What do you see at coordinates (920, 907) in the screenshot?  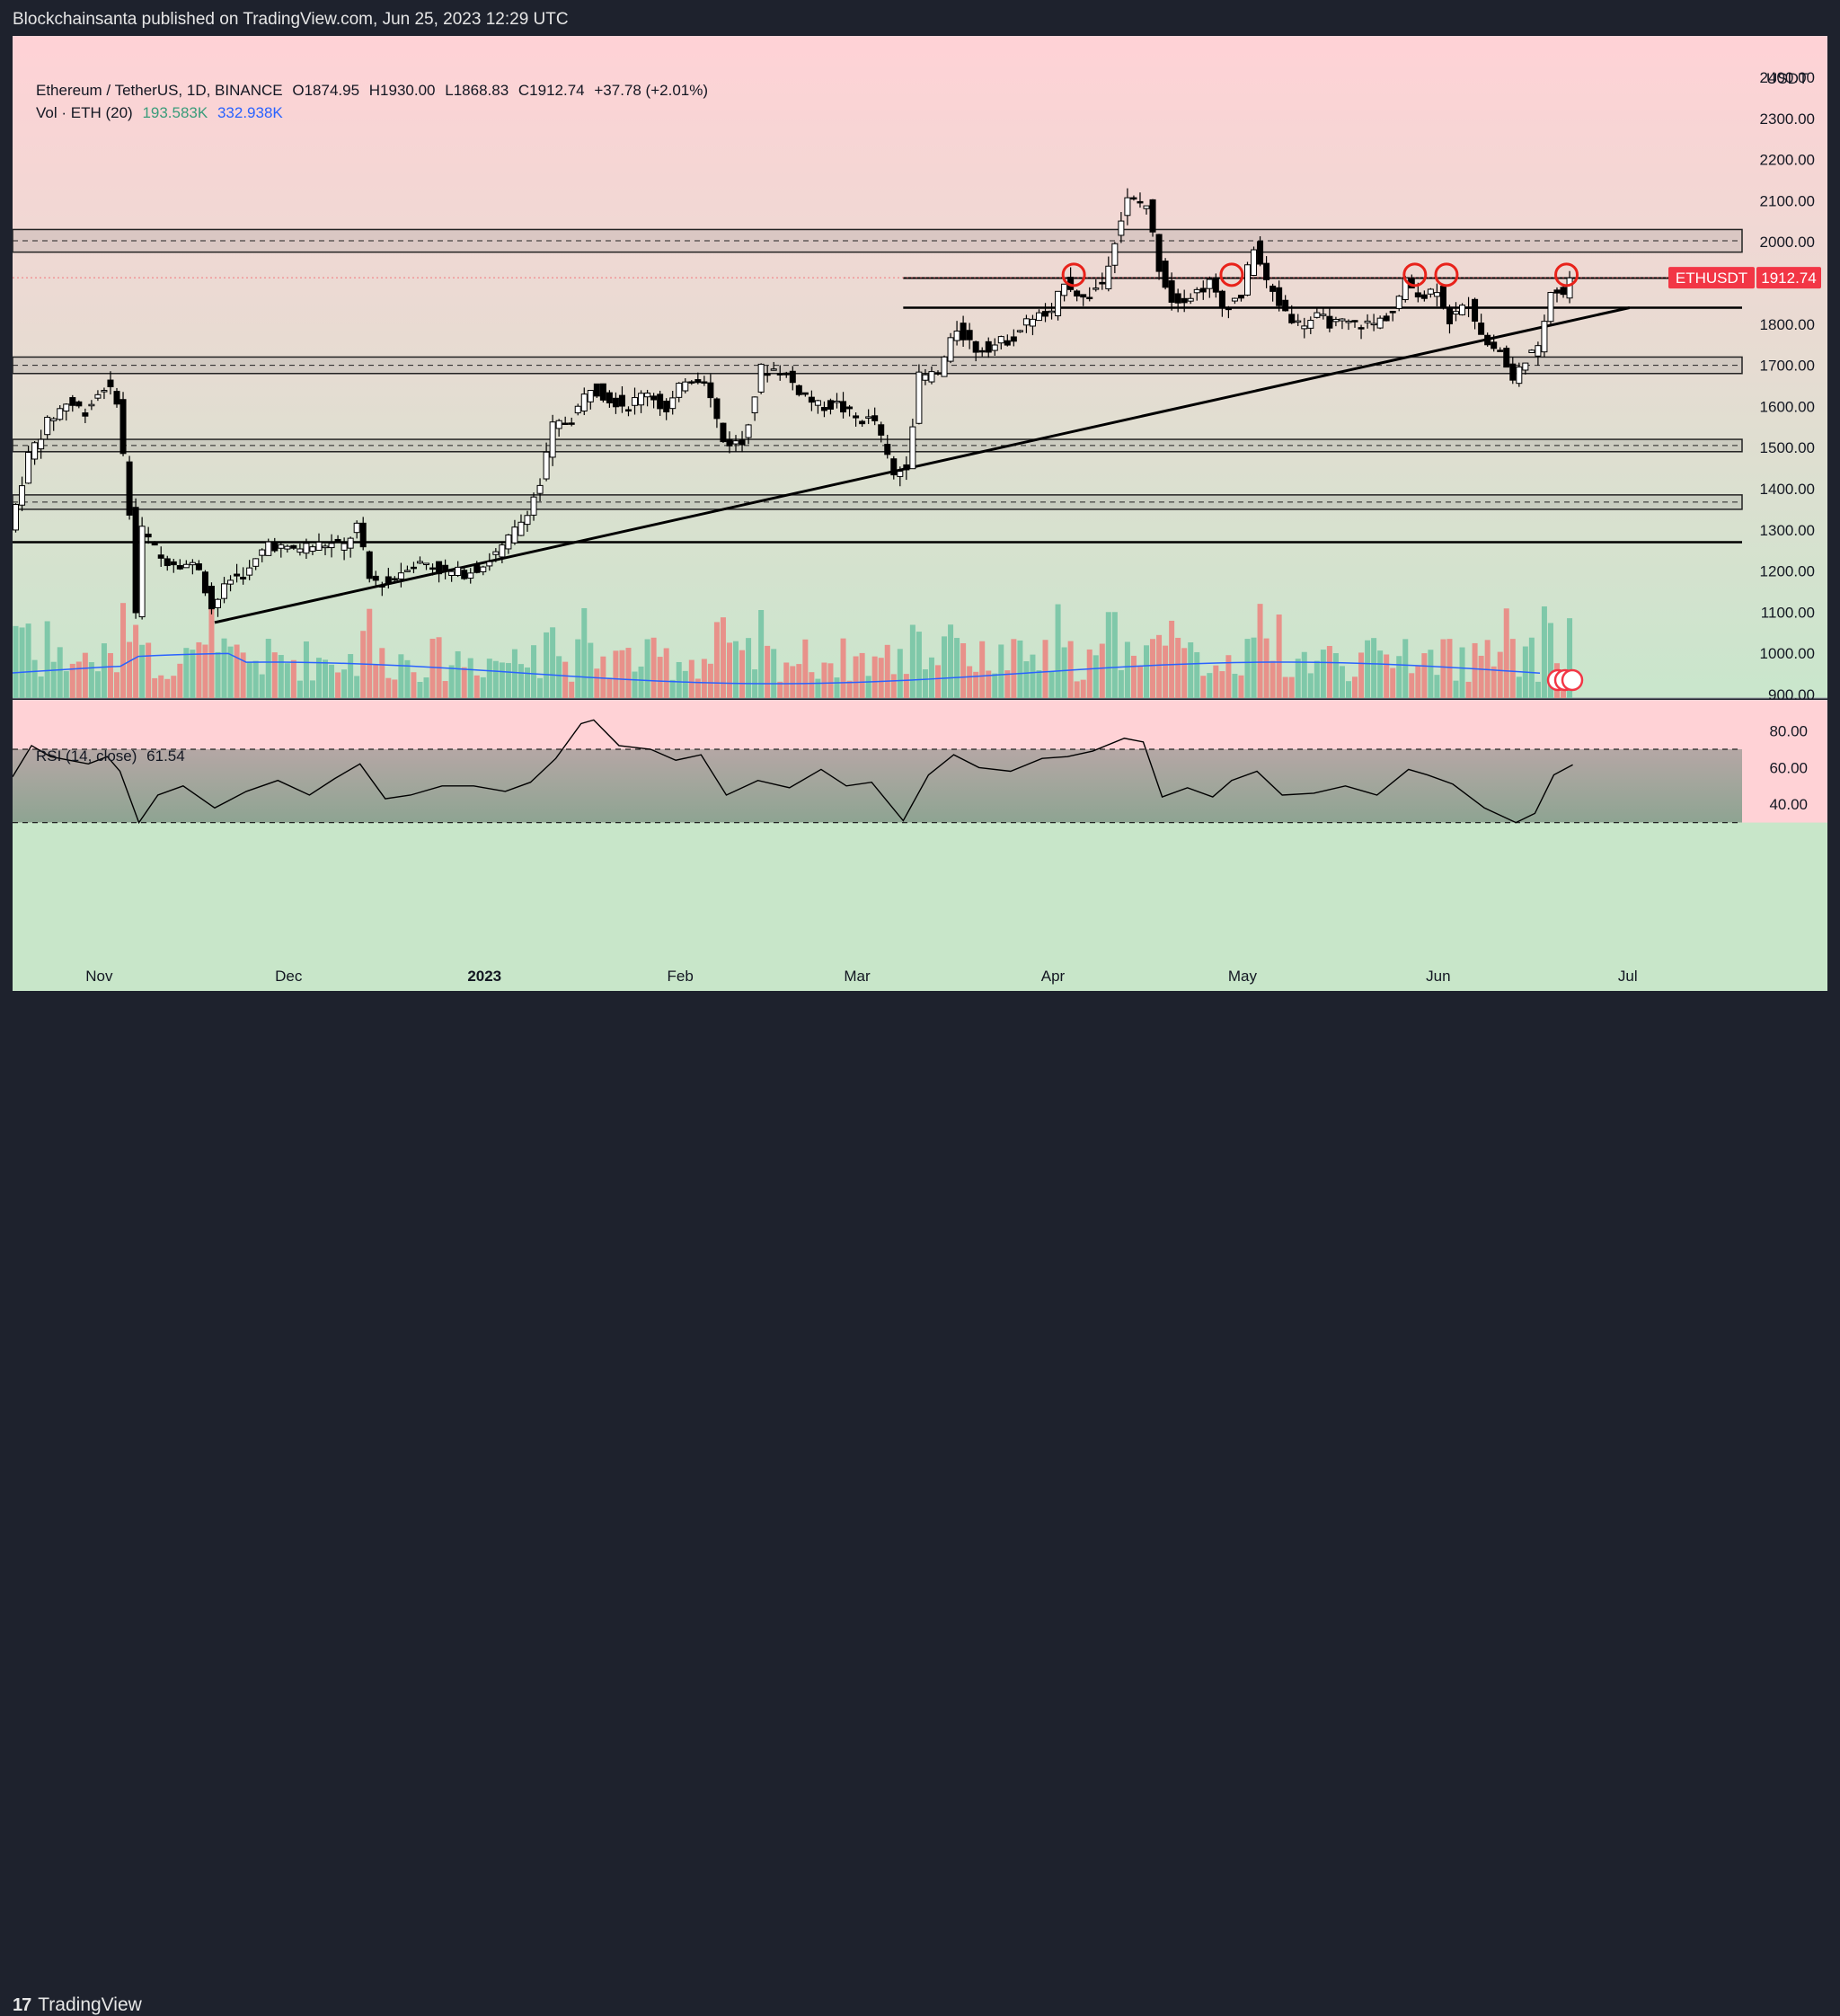 I see `rsi-oversold-background` at bounding box center [920, 907].